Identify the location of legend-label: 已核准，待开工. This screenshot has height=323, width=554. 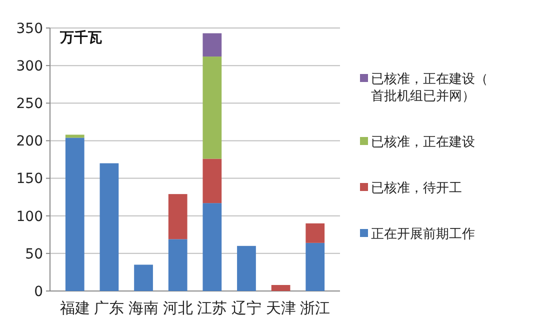
(416, 188).